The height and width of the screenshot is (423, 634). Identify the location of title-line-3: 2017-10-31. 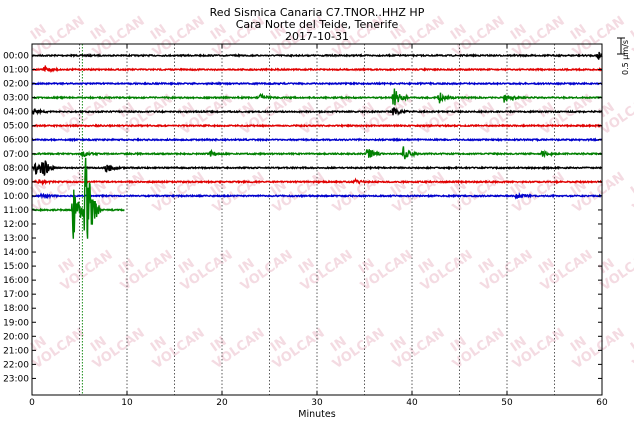
(317, 36).